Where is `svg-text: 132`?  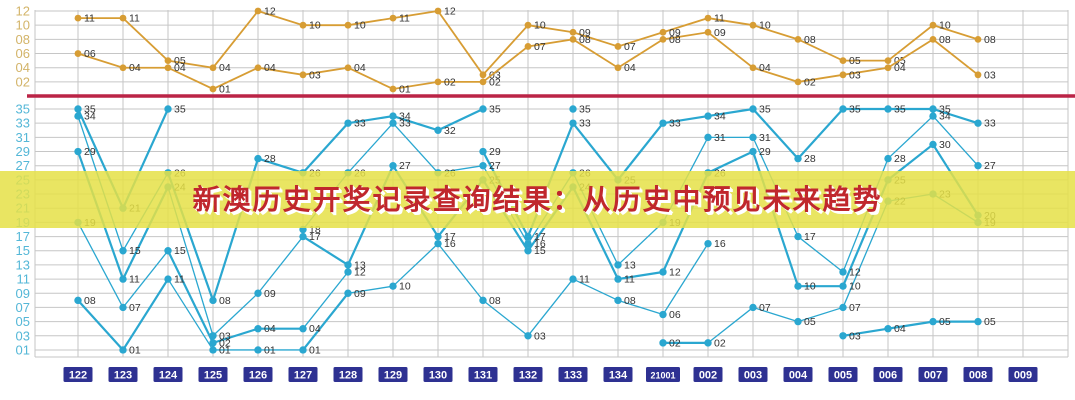
svg-text: 132 is located at coordinates (528, 376).